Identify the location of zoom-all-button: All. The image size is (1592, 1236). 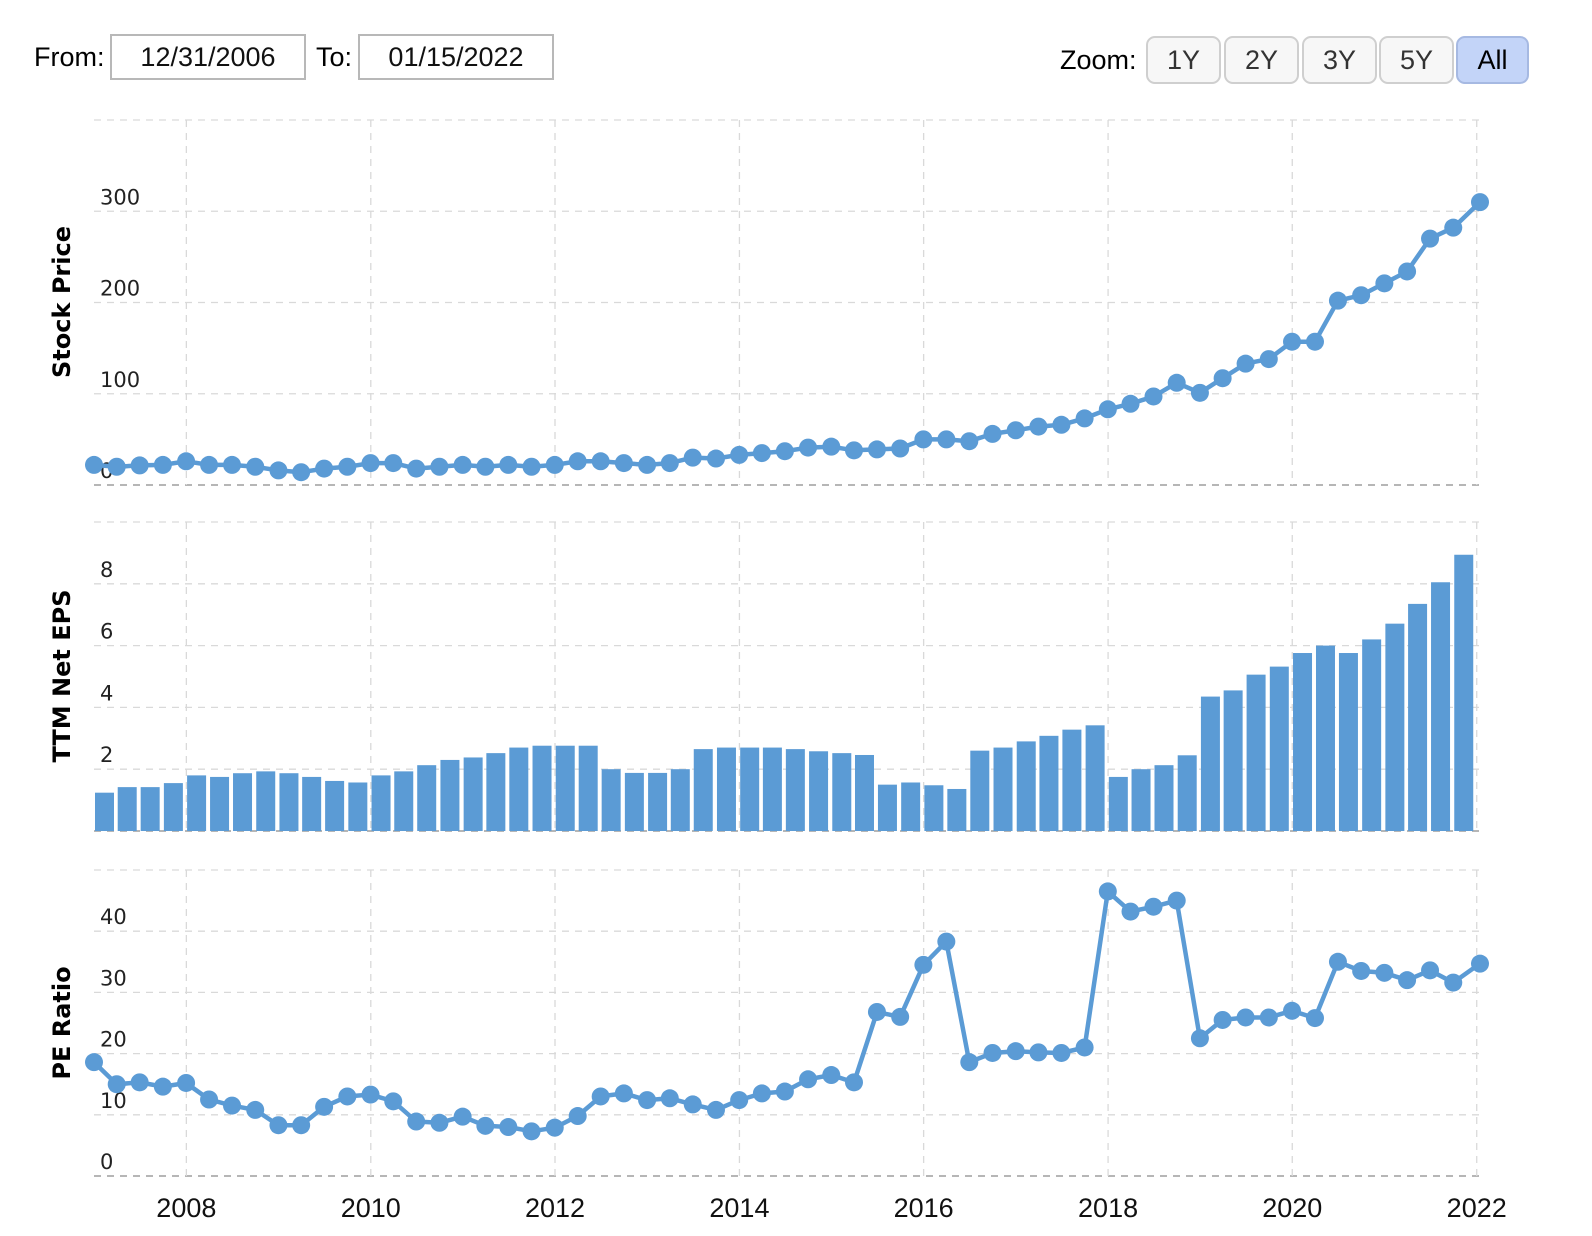
(1492, 60).